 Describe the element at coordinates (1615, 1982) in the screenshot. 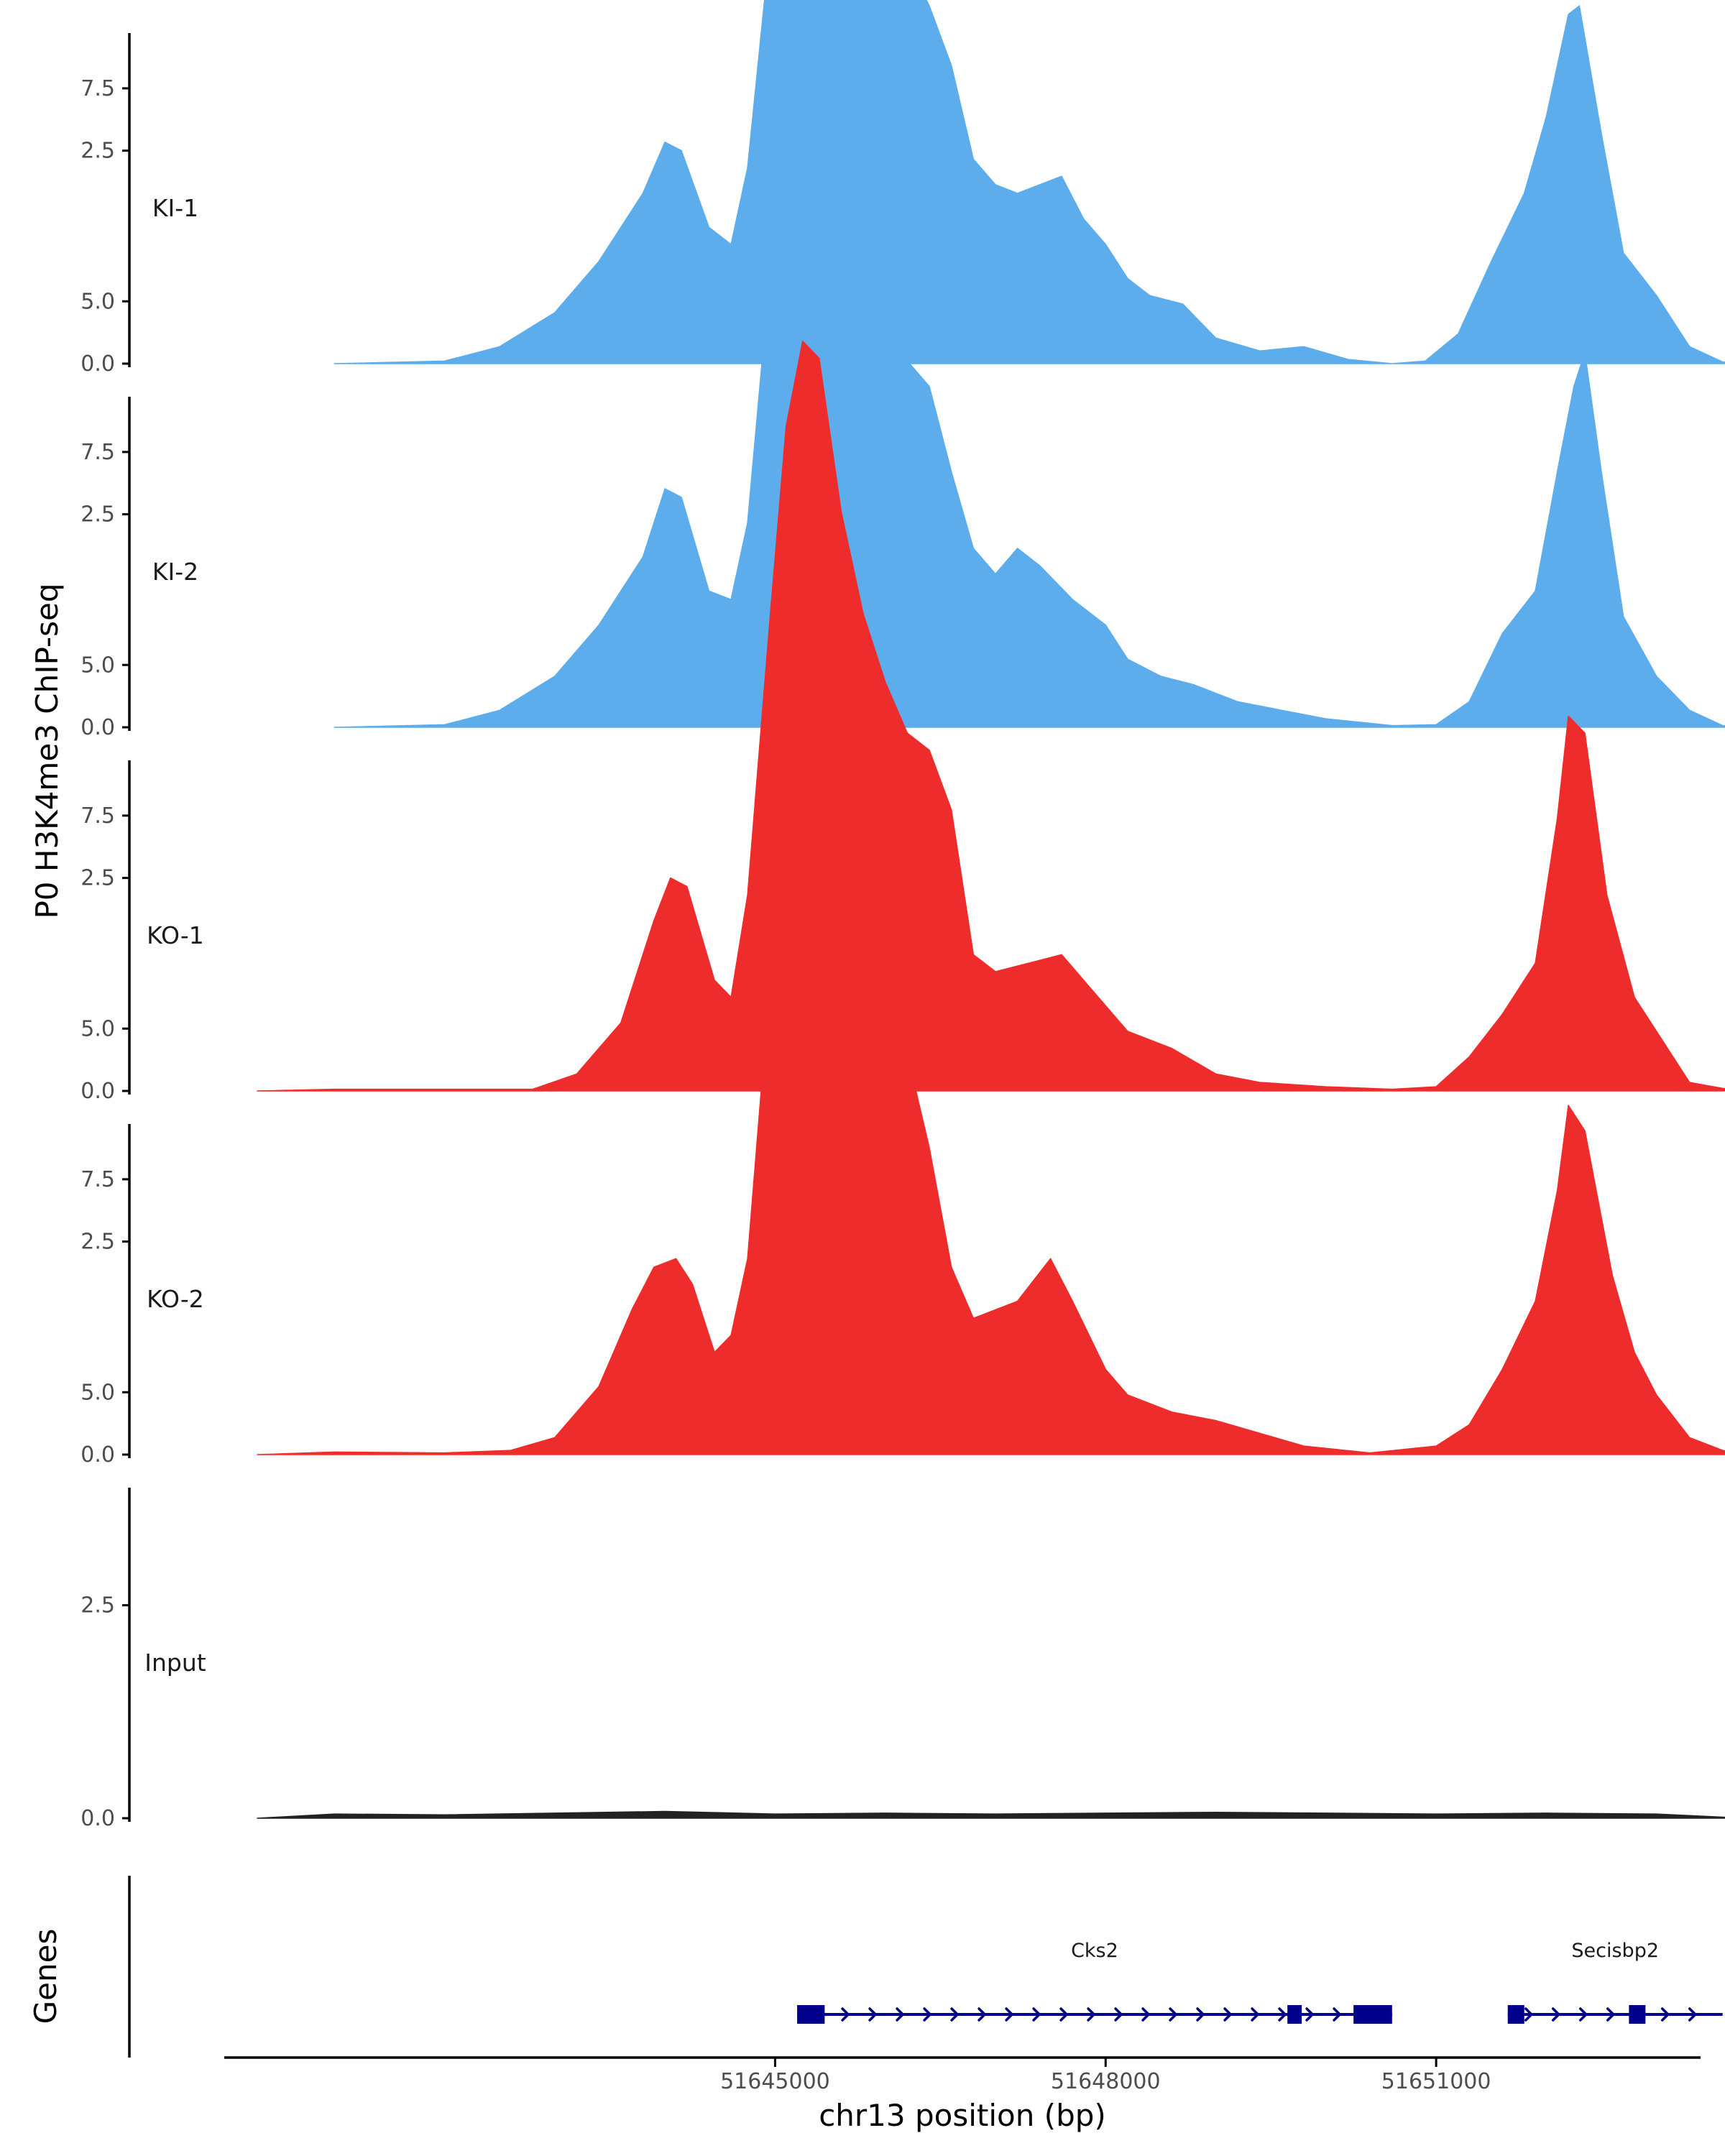

I see `gene-secisbp2: Secisbp2` at that location.